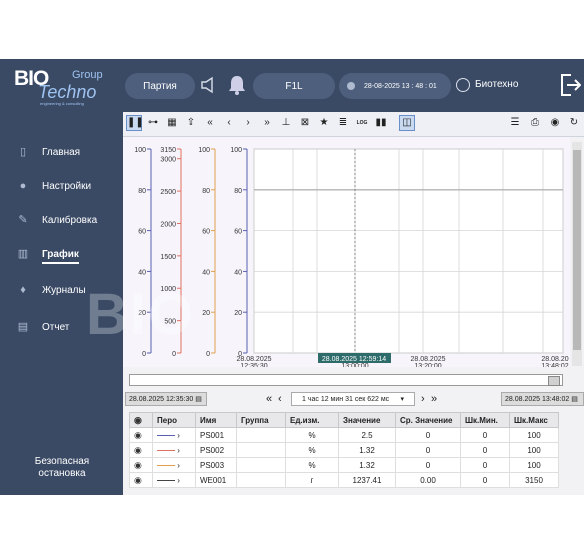 The image size is (584, 554). What do you see at coordinates (191, 122) in the screenshot?
I see `export-icon: ⇪` at bounding box center [191, 122].